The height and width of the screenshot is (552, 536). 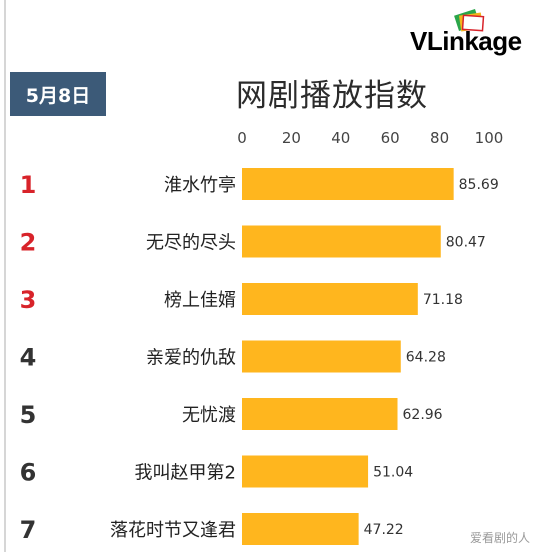 I want to click on value-label: 85.69, so click(x=479, y=185).